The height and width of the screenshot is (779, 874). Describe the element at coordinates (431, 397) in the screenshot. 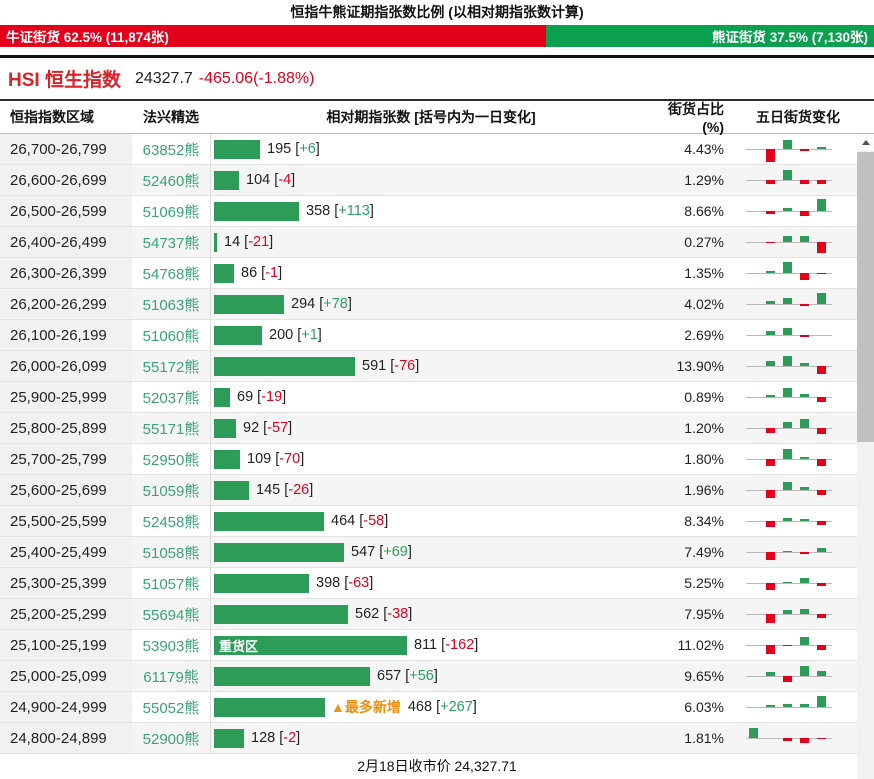

I see `oi-bar-cell: 69 [-19]` at that location.